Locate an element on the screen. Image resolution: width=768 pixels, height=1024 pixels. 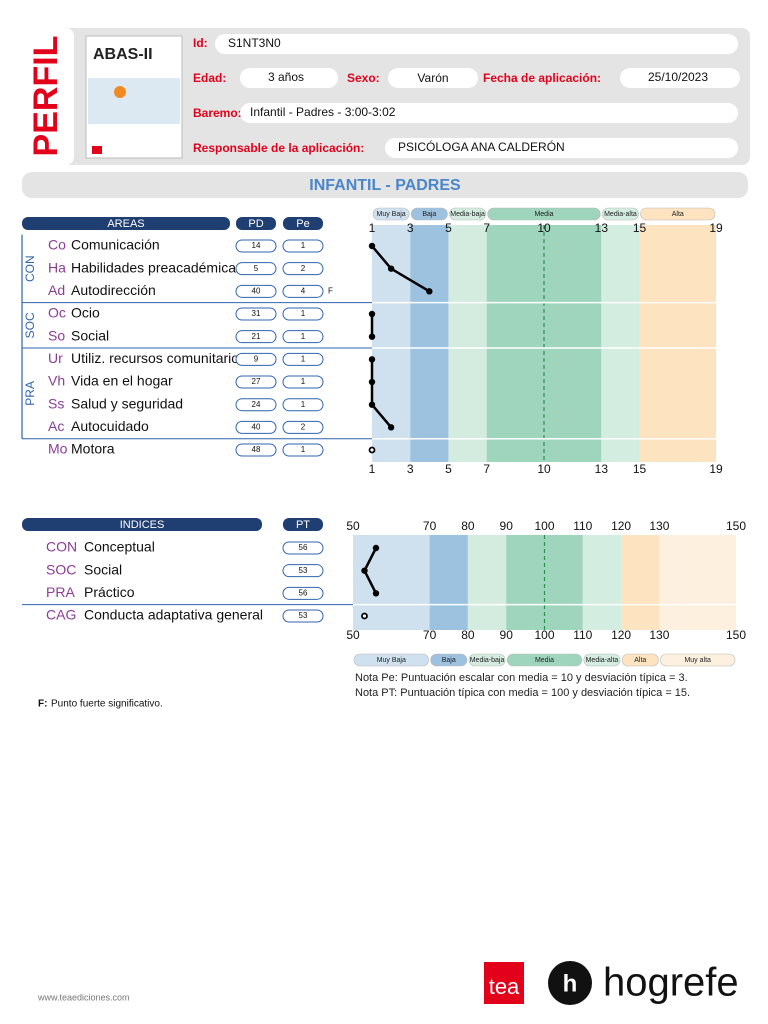
responsable-field is located at coordinates (561, 148).